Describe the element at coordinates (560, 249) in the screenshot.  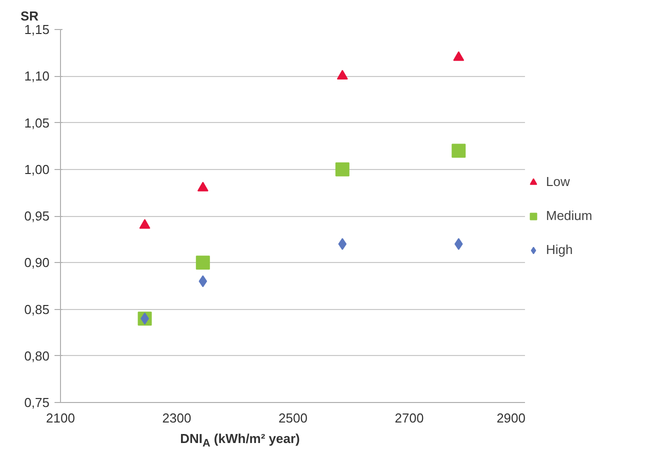
I see `legend-label: High` at that location.